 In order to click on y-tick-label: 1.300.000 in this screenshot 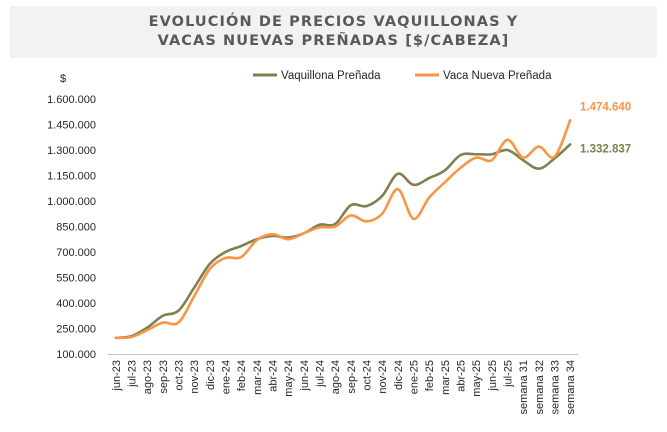, I will do `click(71, 151)`.